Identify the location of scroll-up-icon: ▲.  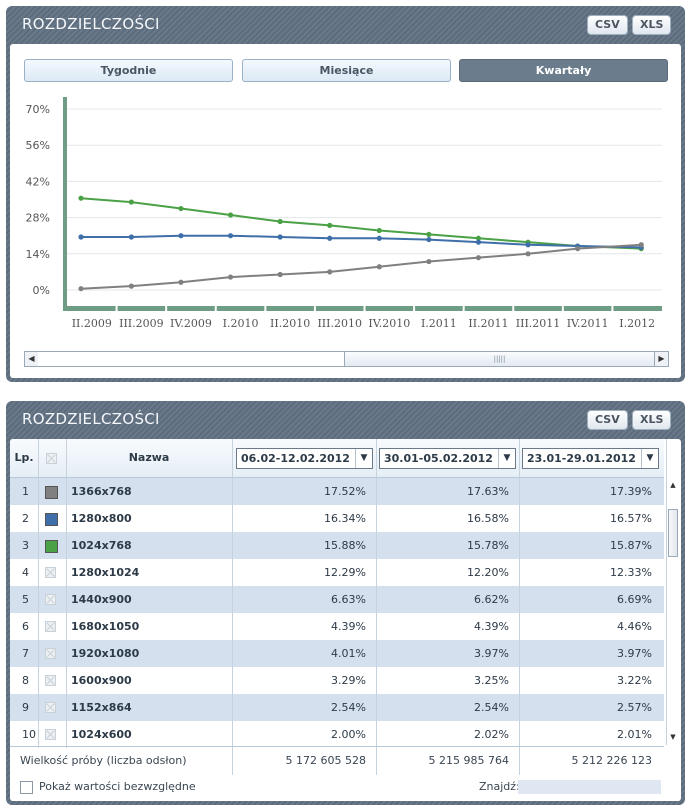
(673, 485).